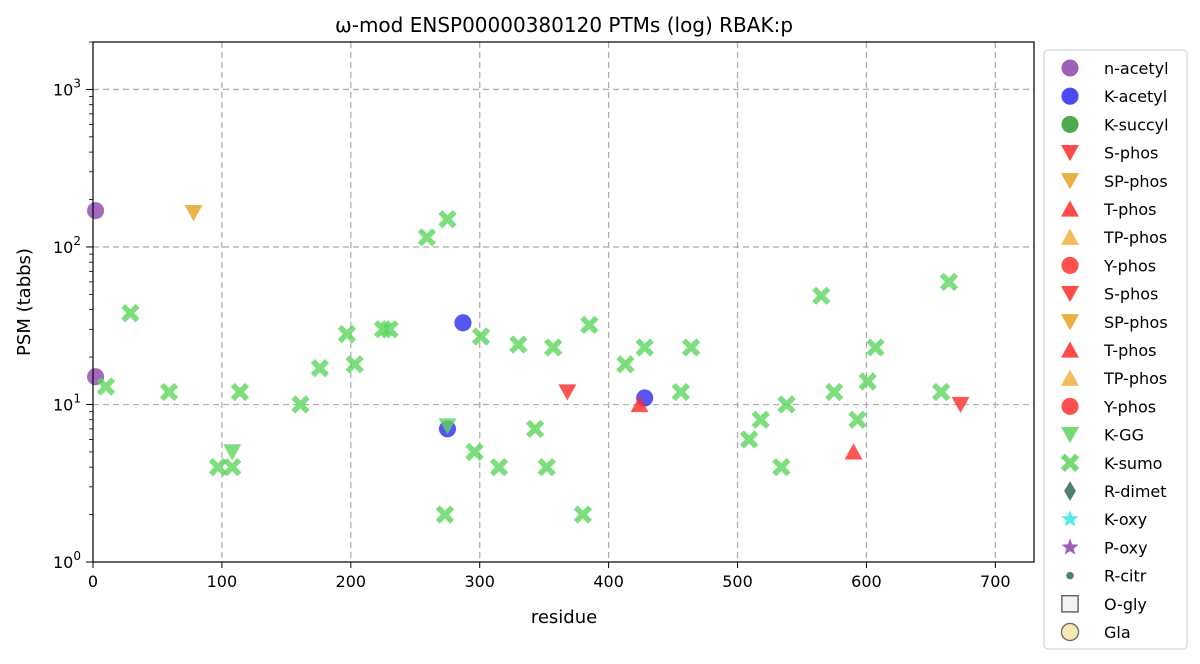  I want to click on y-axis-ticks: 10⁰ 10¹ 10² 10³, so click(73, 306).